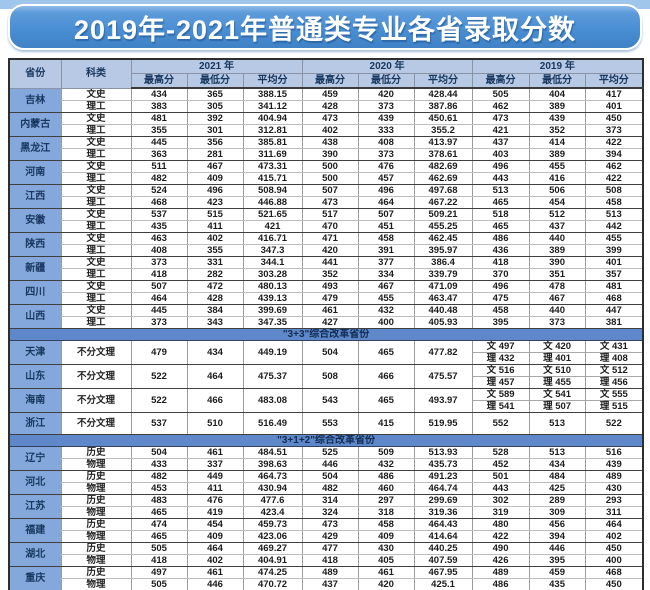 Image resolution: width=650 pixels, height=590 pixels. What do you see at coordinates (500, 394) in the screenshot?
I see `score-split-value: 文 589` at bounding box center [500, 394].